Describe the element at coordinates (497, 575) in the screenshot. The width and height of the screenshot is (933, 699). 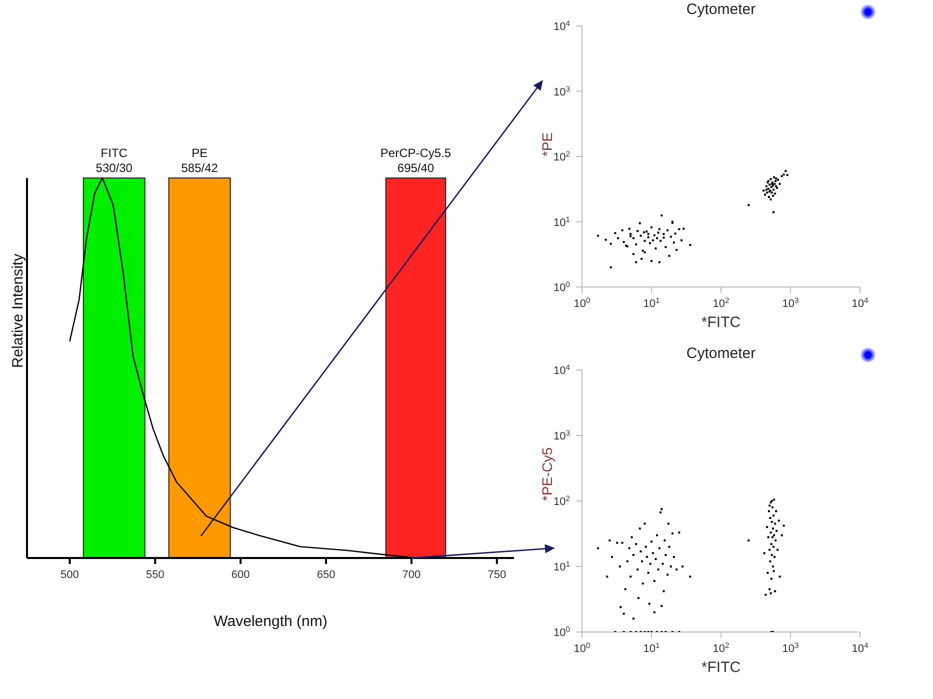
I see `x-tick-label: 750` at that location.